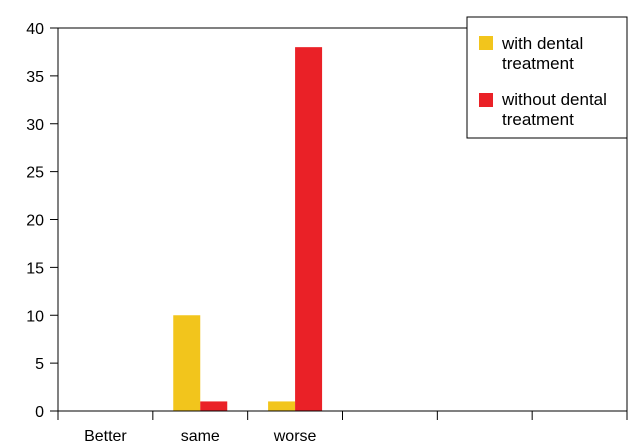 The height and width of the screenshot is (445, 629). I want to click on x-axis: Better same worse, so click(342, 427).